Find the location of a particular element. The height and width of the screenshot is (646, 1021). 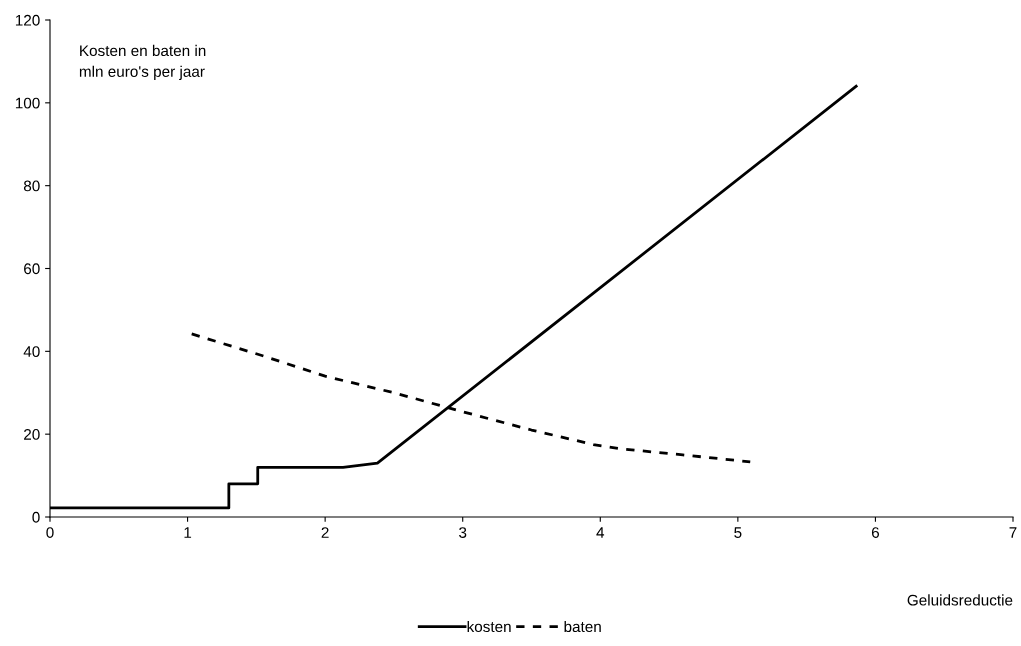

x-tick-label: 6 is located at coordinates (875, 532).